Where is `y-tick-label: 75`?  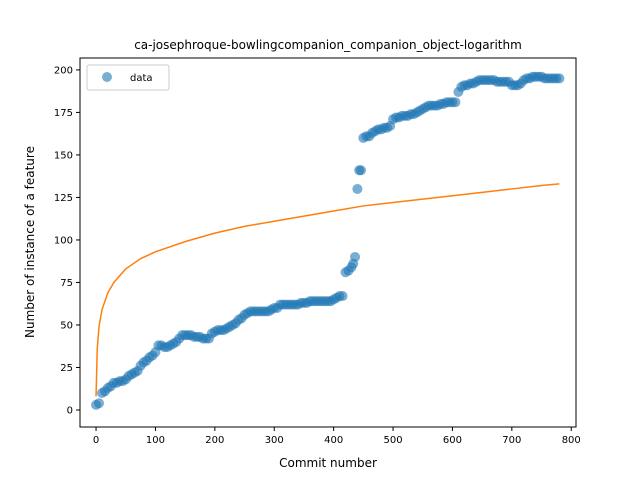
y-tick-label: 75 is located at coordinates (66, 283).